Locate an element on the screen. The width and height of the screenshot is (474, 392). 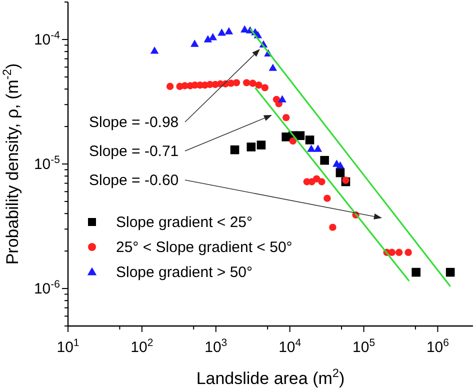
x-tick-label: 10$^{1}$ is located at coordinates (68, 346).